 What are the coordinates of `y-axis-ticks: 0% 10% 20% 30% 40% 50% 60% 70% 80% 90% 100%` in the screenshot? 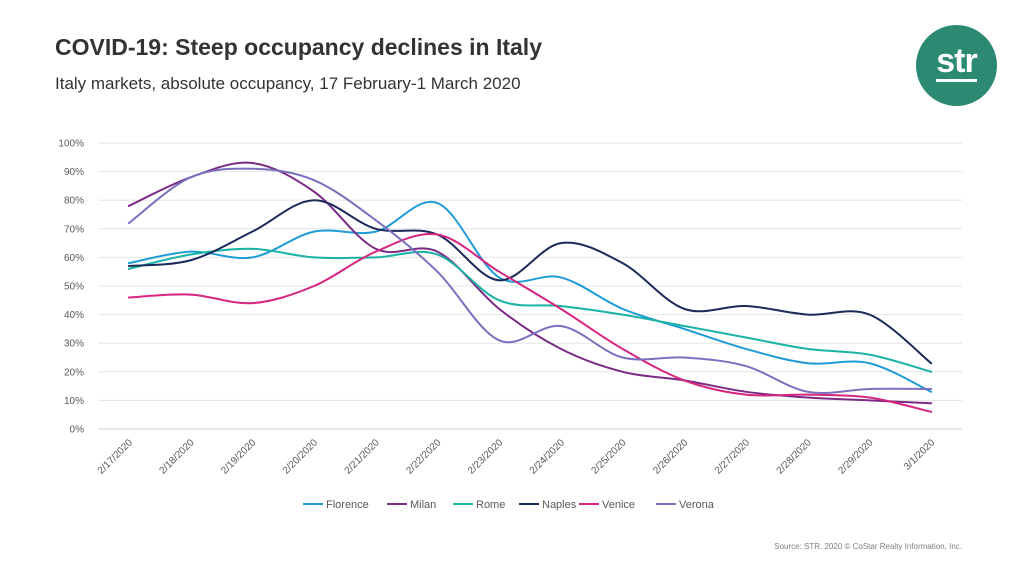 It's located at (71, 287).